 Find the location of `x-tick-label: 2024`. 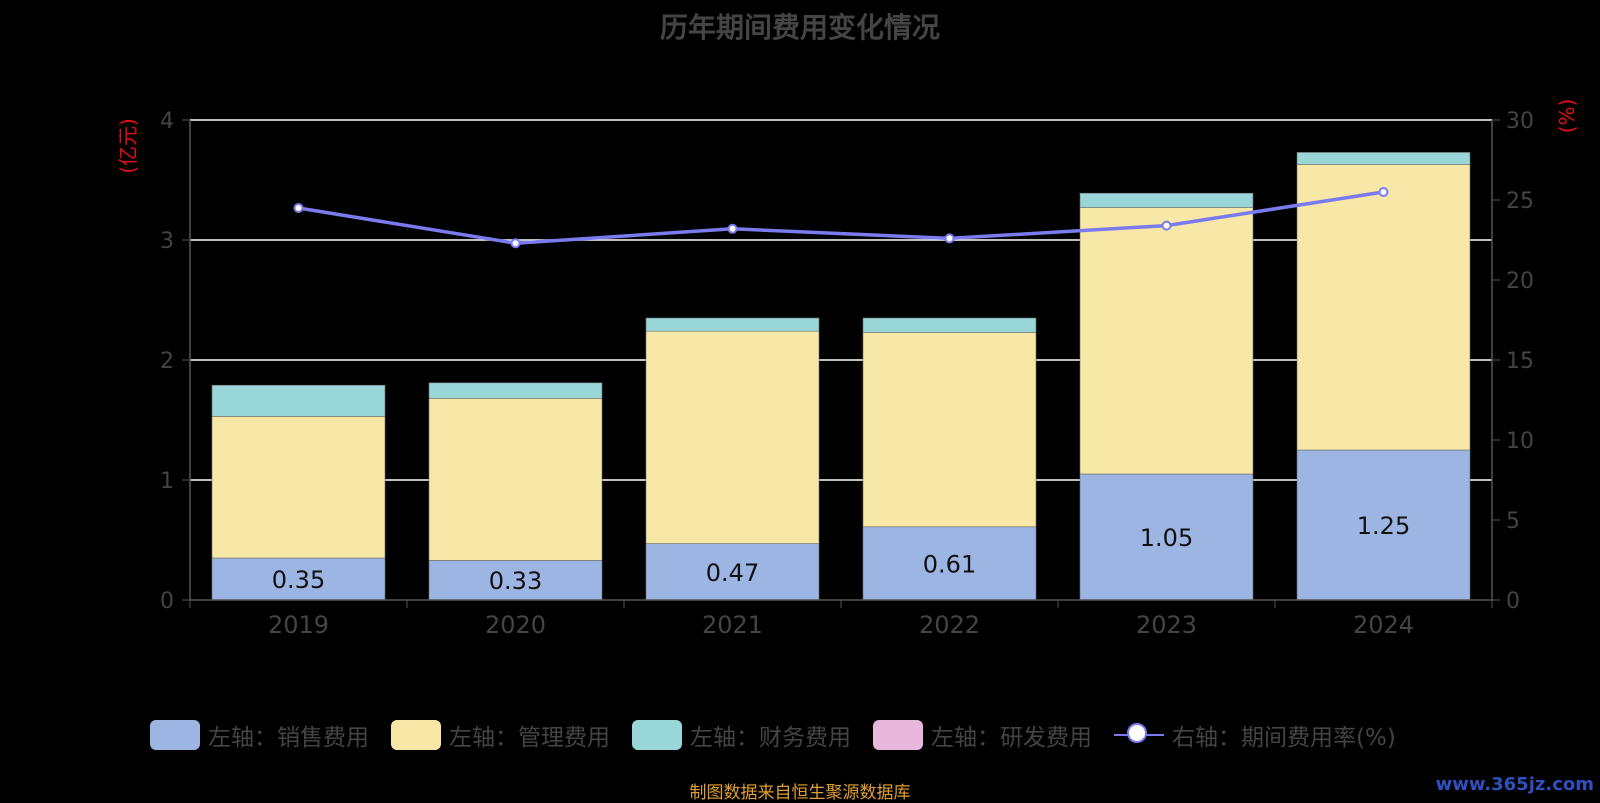

x-tick-label: 2024 is located at coordinates (1383, 625).